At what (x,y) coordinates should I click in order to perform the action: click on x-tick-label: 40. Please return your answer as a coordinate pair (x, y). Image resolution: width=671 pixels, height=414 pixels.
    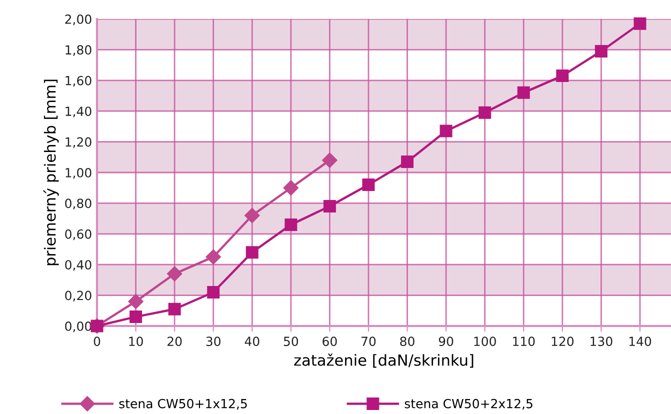
    Looking at the image, I should click on (252, 341).